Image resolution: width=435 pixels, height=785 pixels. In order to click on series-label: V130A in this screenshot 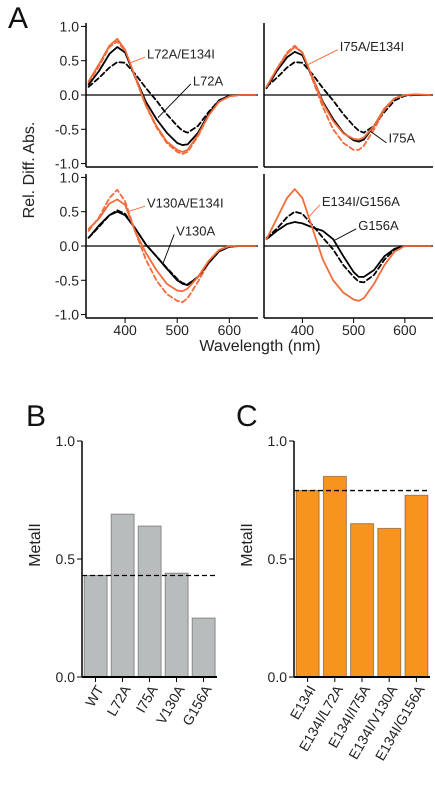, I will do `click(196, 231)`.